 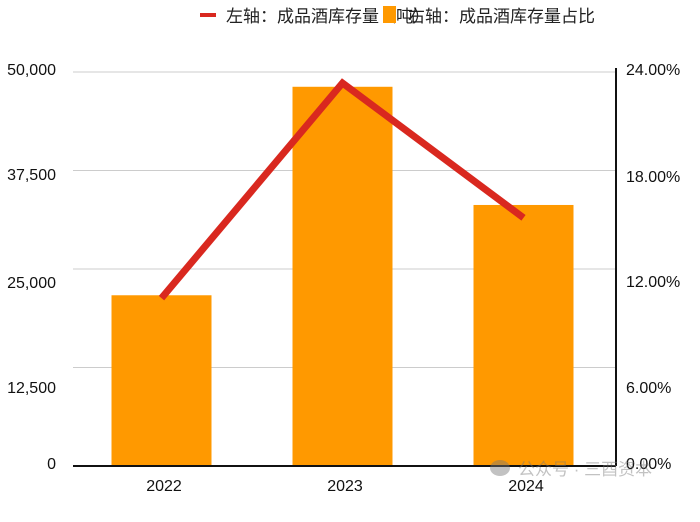 I want to click on left-tick-label: 0, so click(x=51, y=464).